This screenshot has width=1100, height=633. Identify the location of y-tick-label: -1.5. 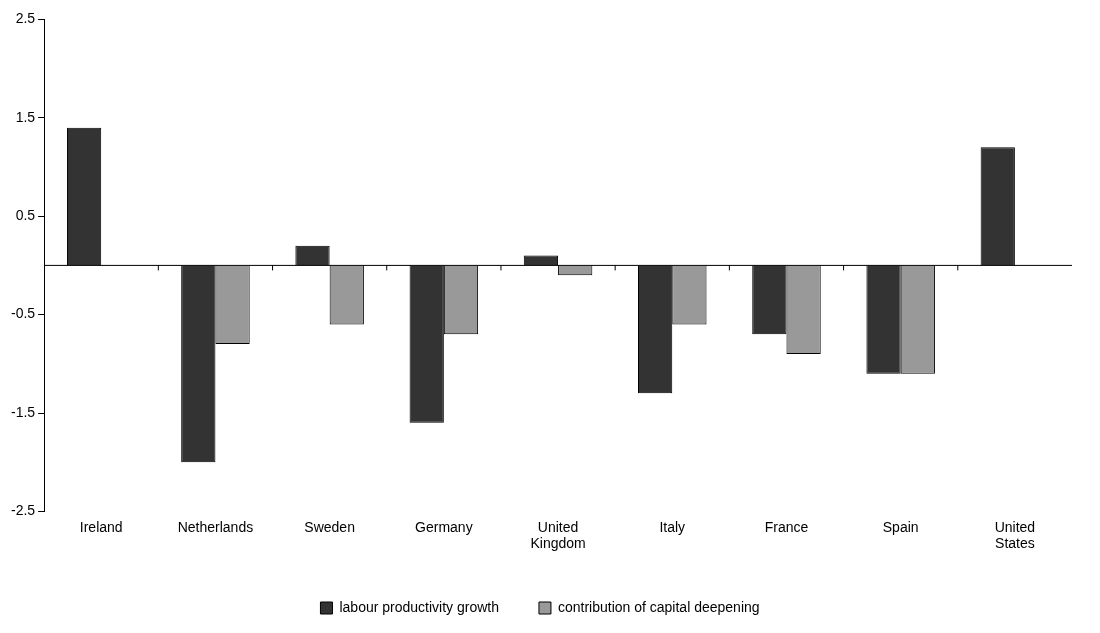
(23, 411).